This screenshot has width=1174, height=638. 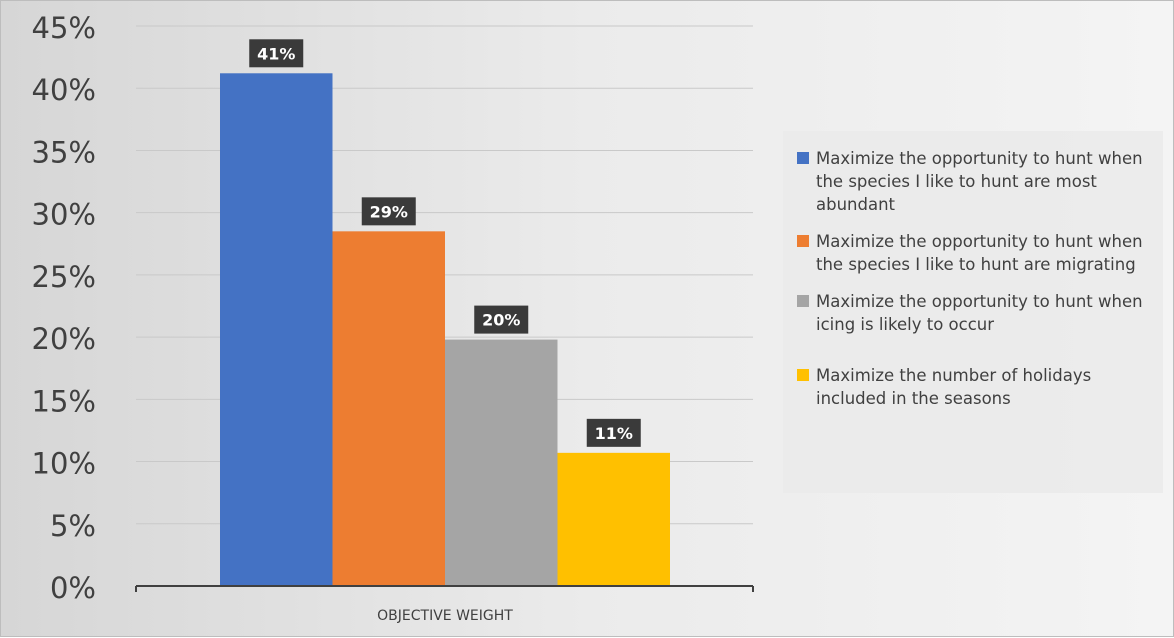 I want to click on y-tick-label: 5%, so click(x=73, y=526).